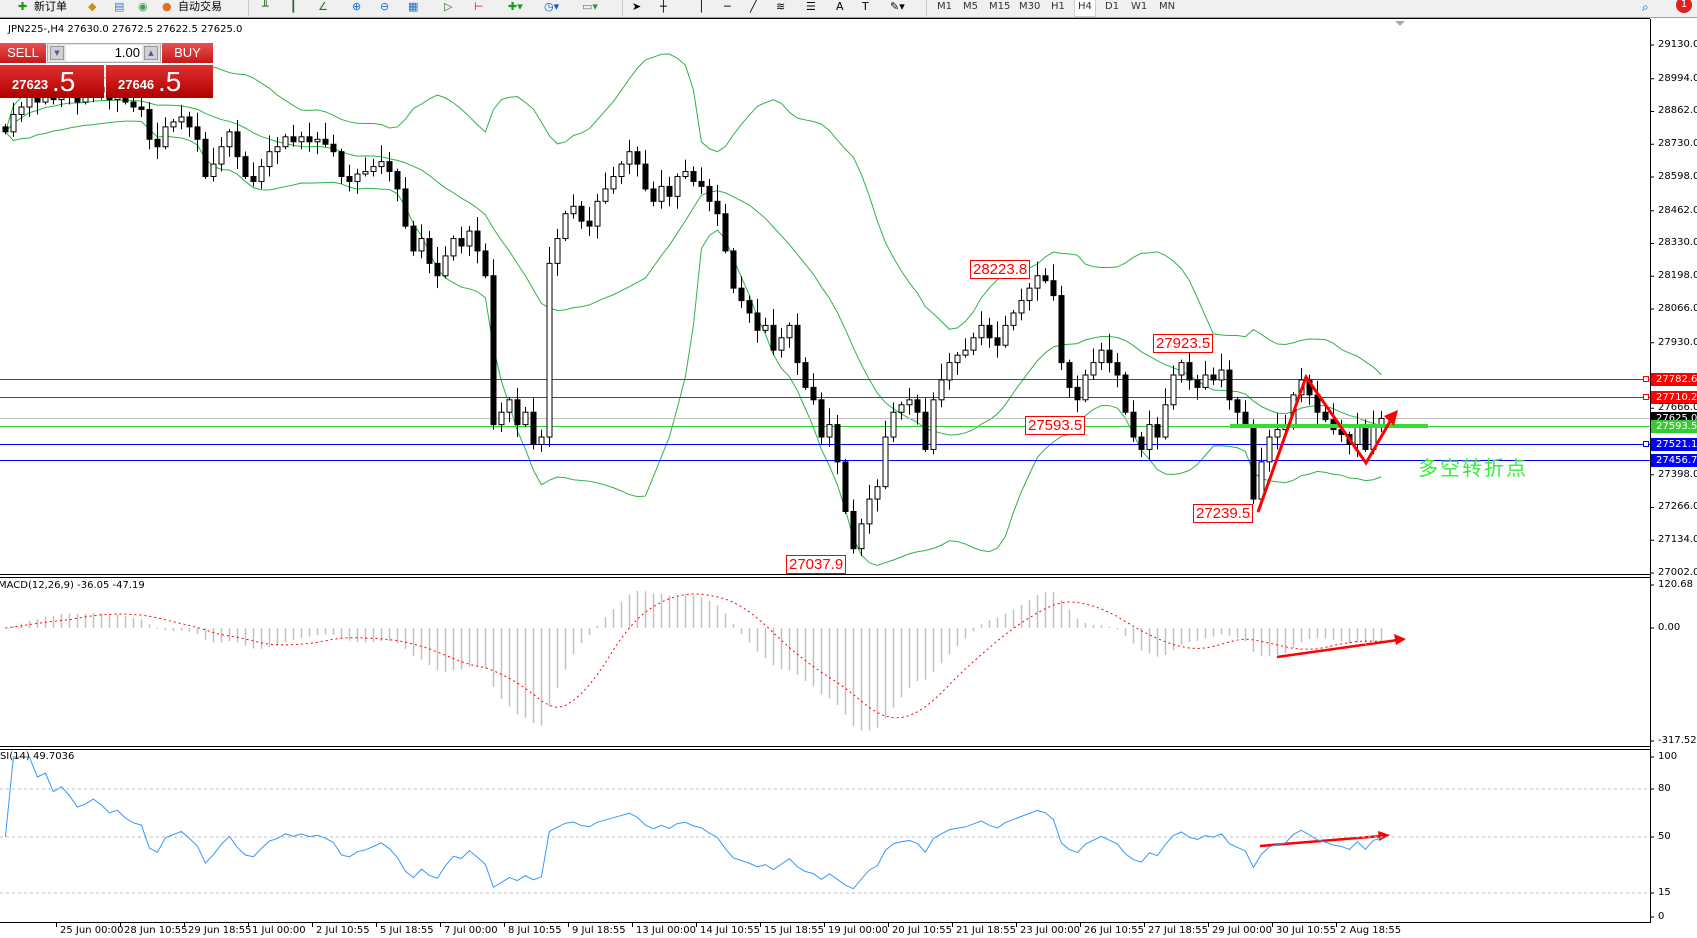 The image size is (1697, 938). What do you see at coordinates (1325, 443) in the screenshot?
I see `zigzag-arrow` at bounding box center [1325, 443].